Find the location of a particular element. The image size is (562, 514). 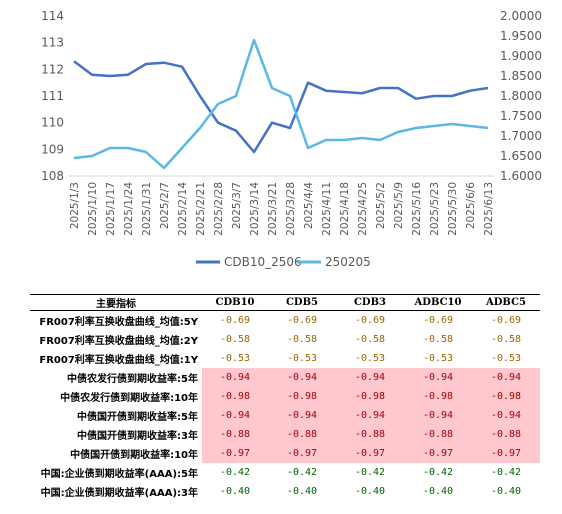

x-tick-label: 2025/4/4 is located at coordinates (309, 205).